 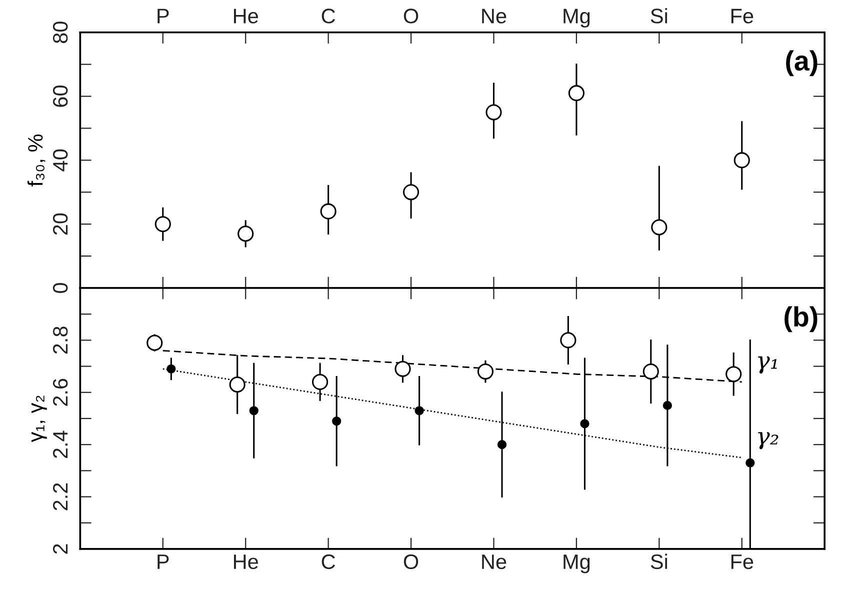 What do you see at coordinates (60, 33) in the screenshot?
I see `y-tick-label: 80` at bounding box center [60, 33].